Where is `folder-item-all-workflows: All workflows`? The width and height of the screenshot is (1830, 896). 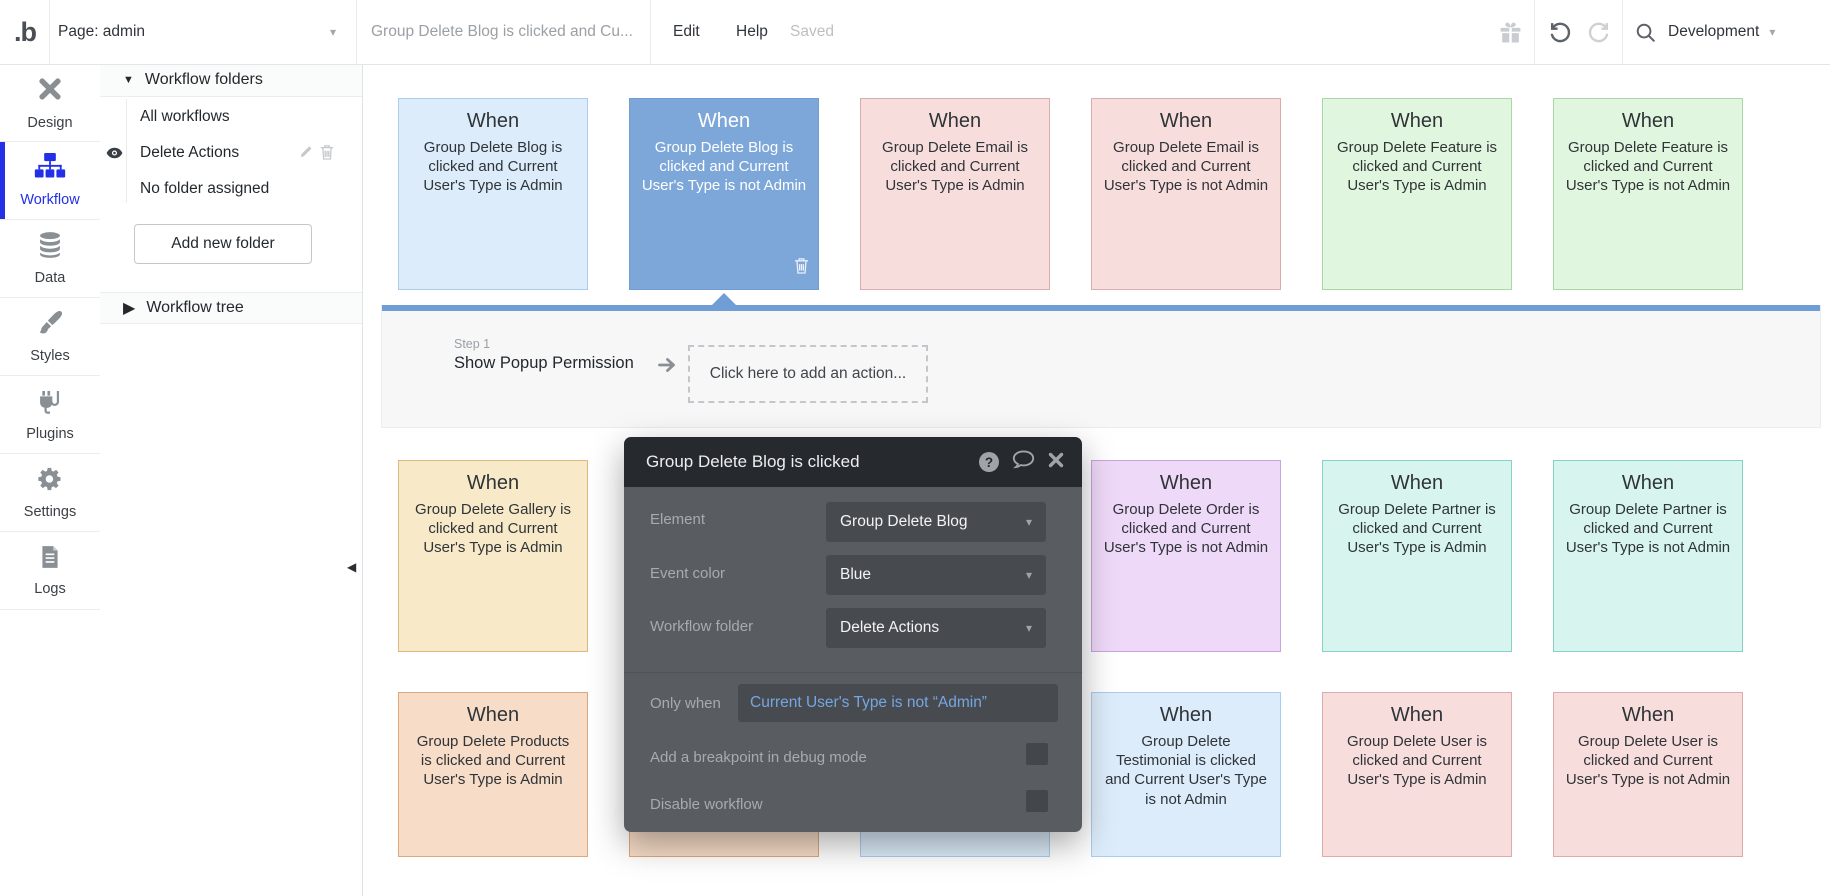
folder-item-all-workflows: All workflows is located at coordinates (231, 117).